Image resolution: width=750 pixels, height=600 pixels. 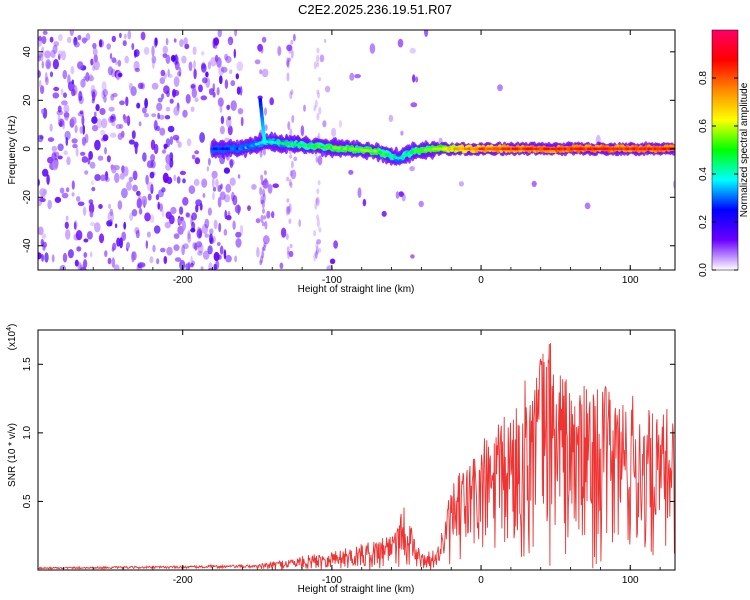 I want to click on x-tick-label: -100, so click(x=332, y=280).